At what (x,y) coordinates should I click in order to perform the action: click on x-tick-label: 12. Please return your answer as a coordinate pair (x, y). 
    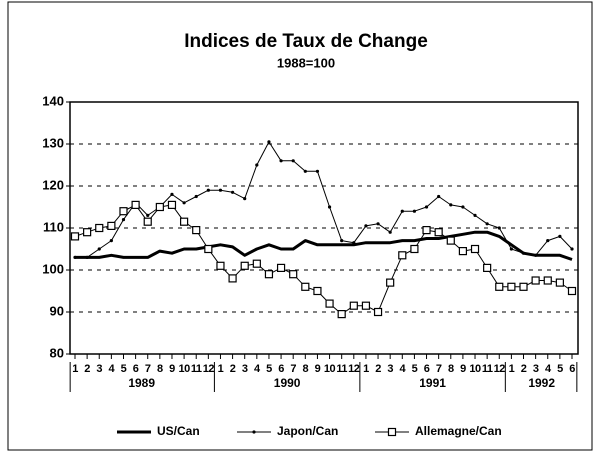
    Looking at the image, I should click on (209, 369).